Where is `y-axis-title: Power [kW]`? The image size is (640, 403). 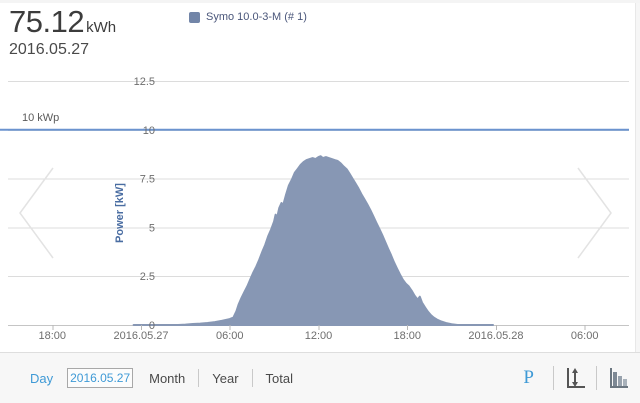 y-axis-title: Power [kW] is located at coordinates (120, 213).